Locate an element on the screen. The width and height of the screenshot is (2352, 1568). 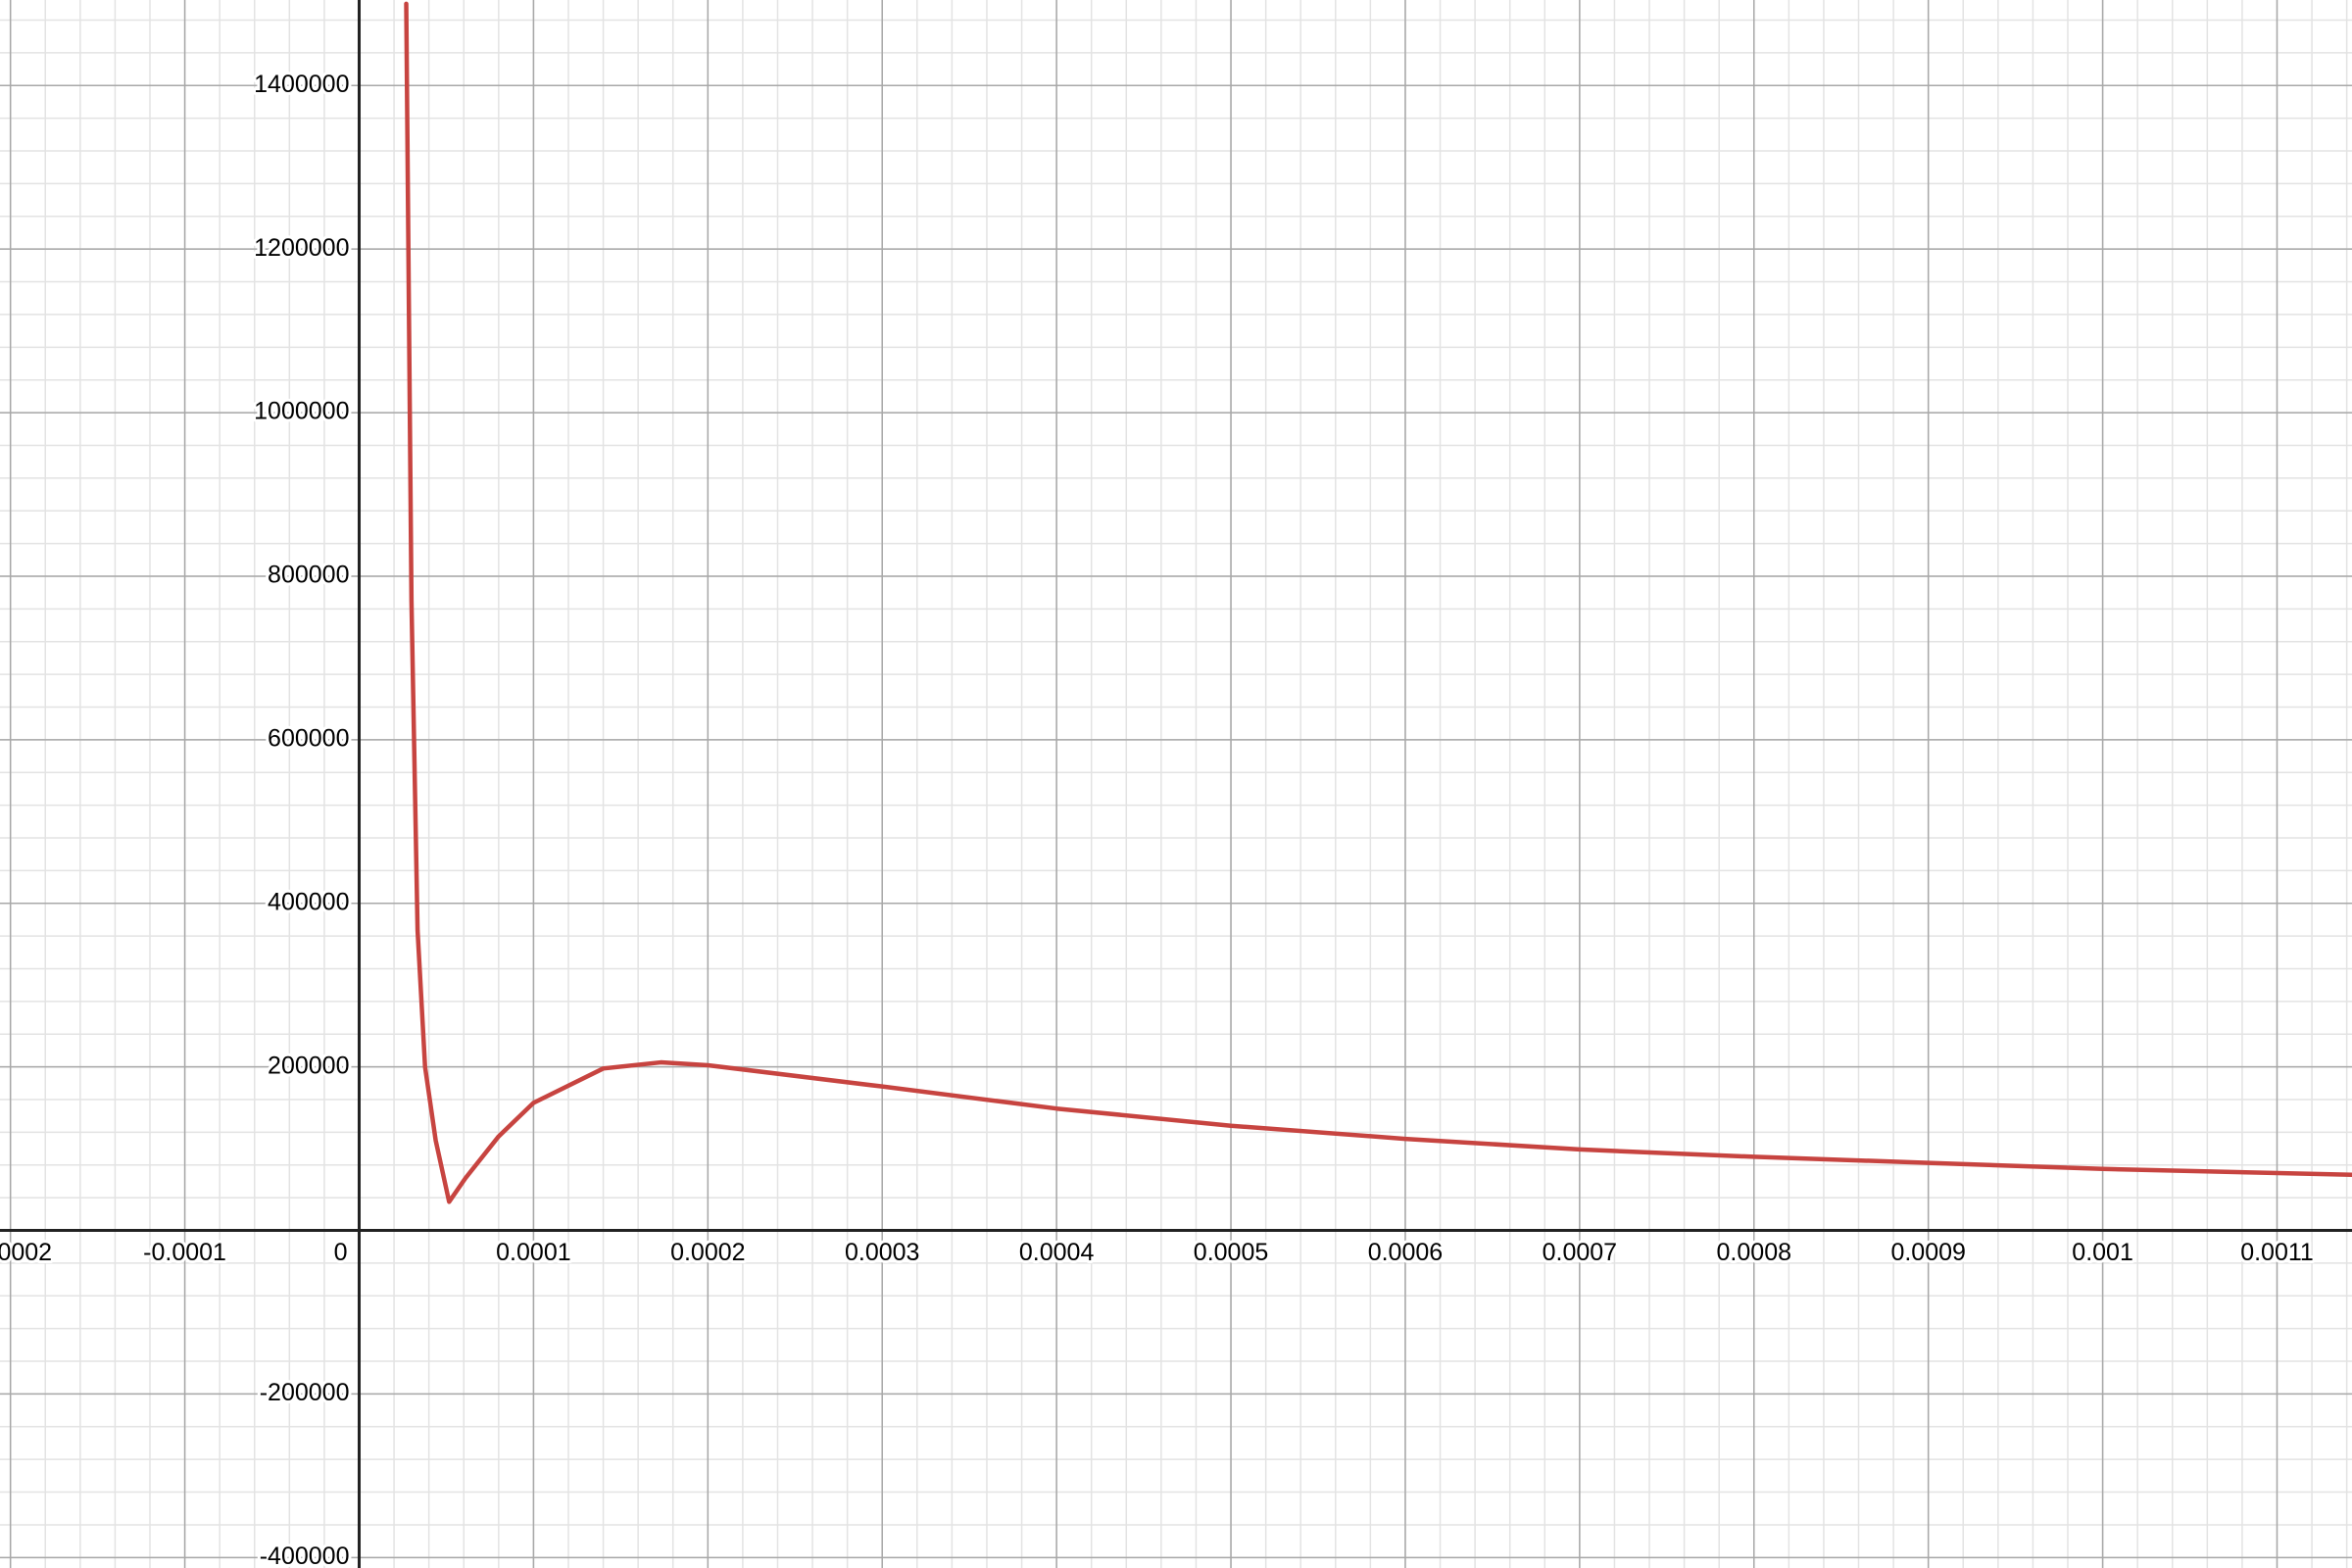
x-tick-label: -0.0002 is located at coordinates (26, 1252).